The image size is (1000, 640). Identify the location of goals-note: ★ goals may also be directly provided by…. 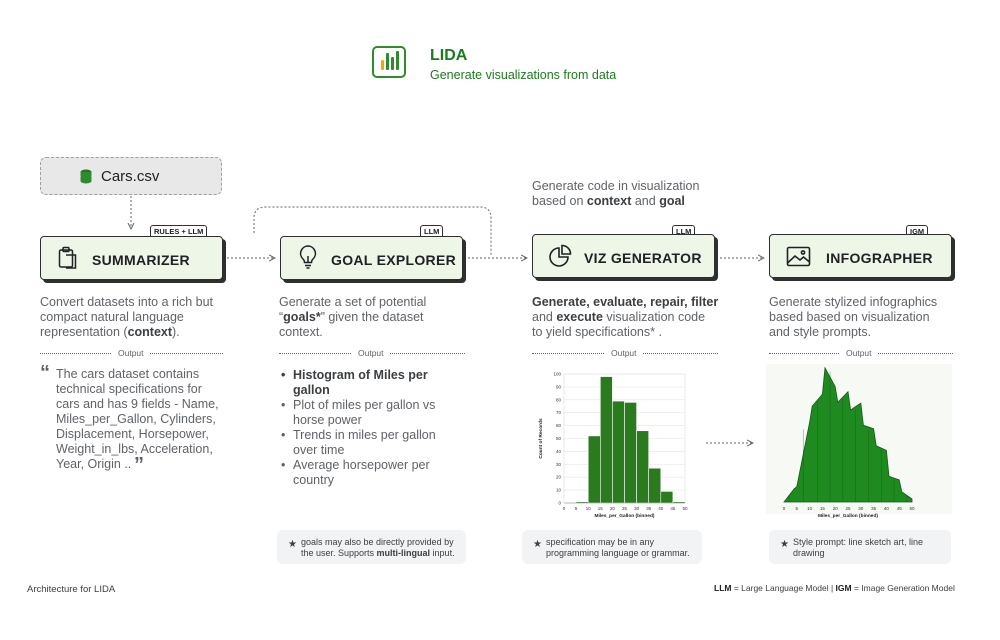
(371, 547).